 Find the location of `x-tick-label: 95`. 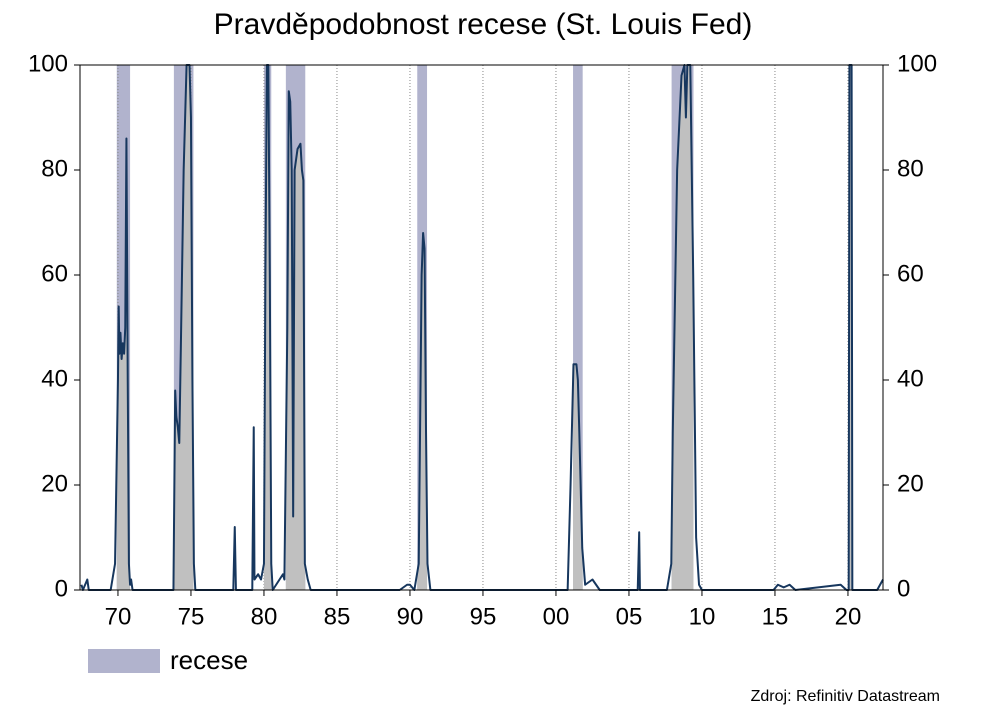

x-tick-label: 95 is located at coordinates (483, 616).